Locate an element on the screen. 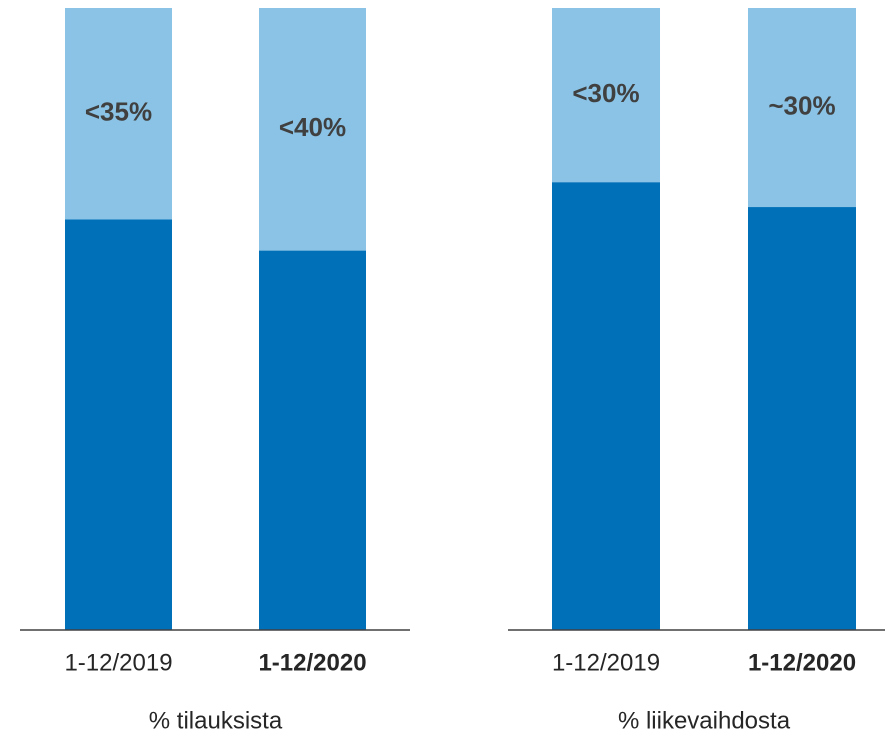 The height and width of the screenshot is (739, 885). data-label: <35% is located at coordinates (118, 112).